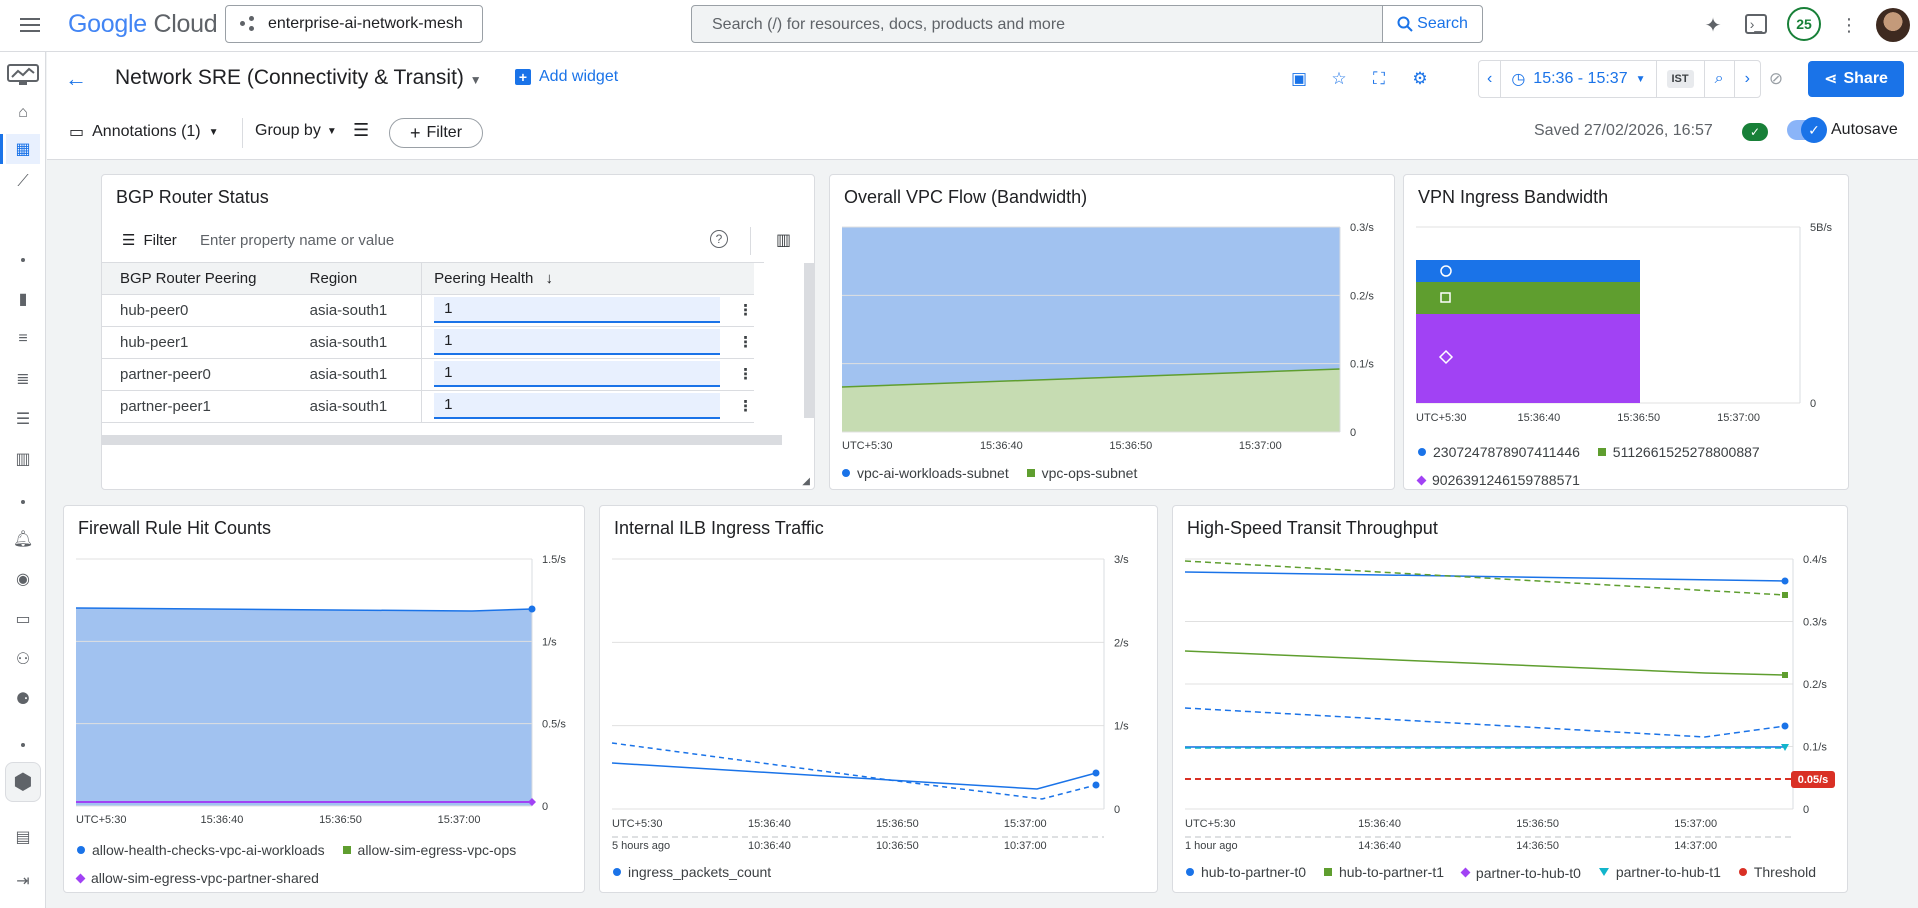 This screenshot has height=908, width=1918. Describe the element at coordinates (428, 406) in the screenshot. I see `table-row: partner-peer1 asia-south1 1 ⋮` at that location.